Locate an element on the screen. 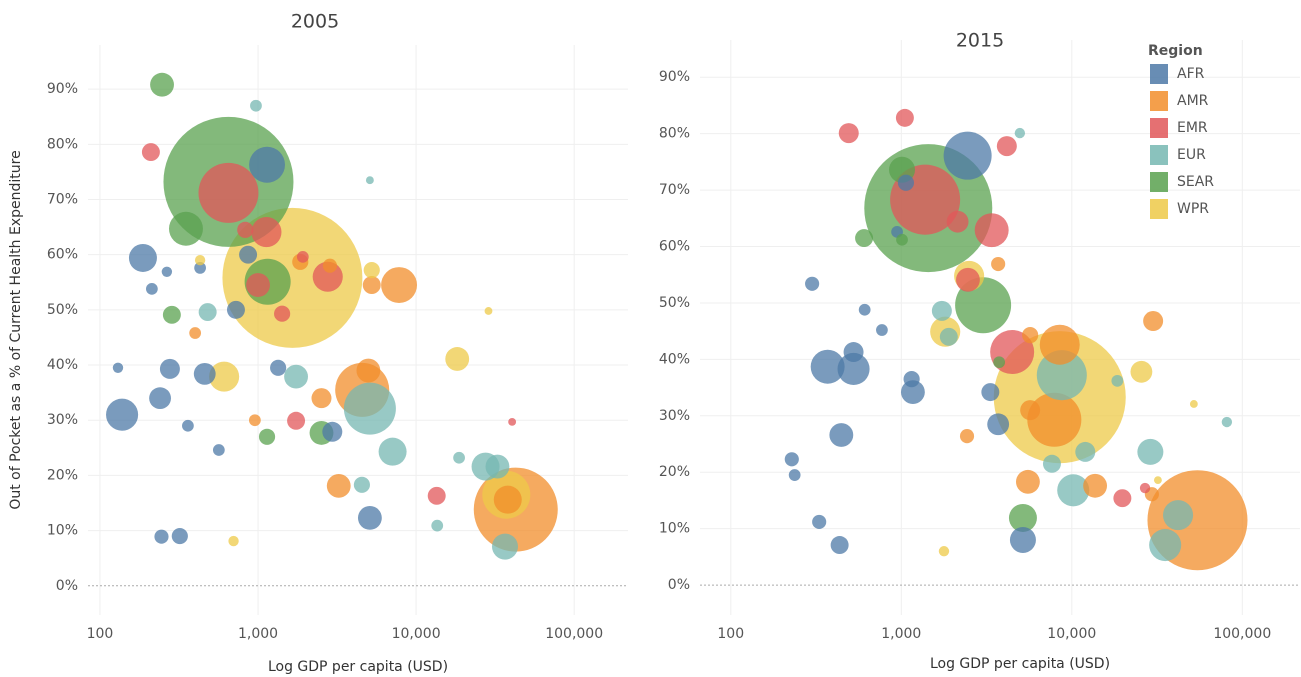 The width and height of the screenshot is (1301, 677). x-tick-label: 10,000 is located at coordinates (1071, 634).